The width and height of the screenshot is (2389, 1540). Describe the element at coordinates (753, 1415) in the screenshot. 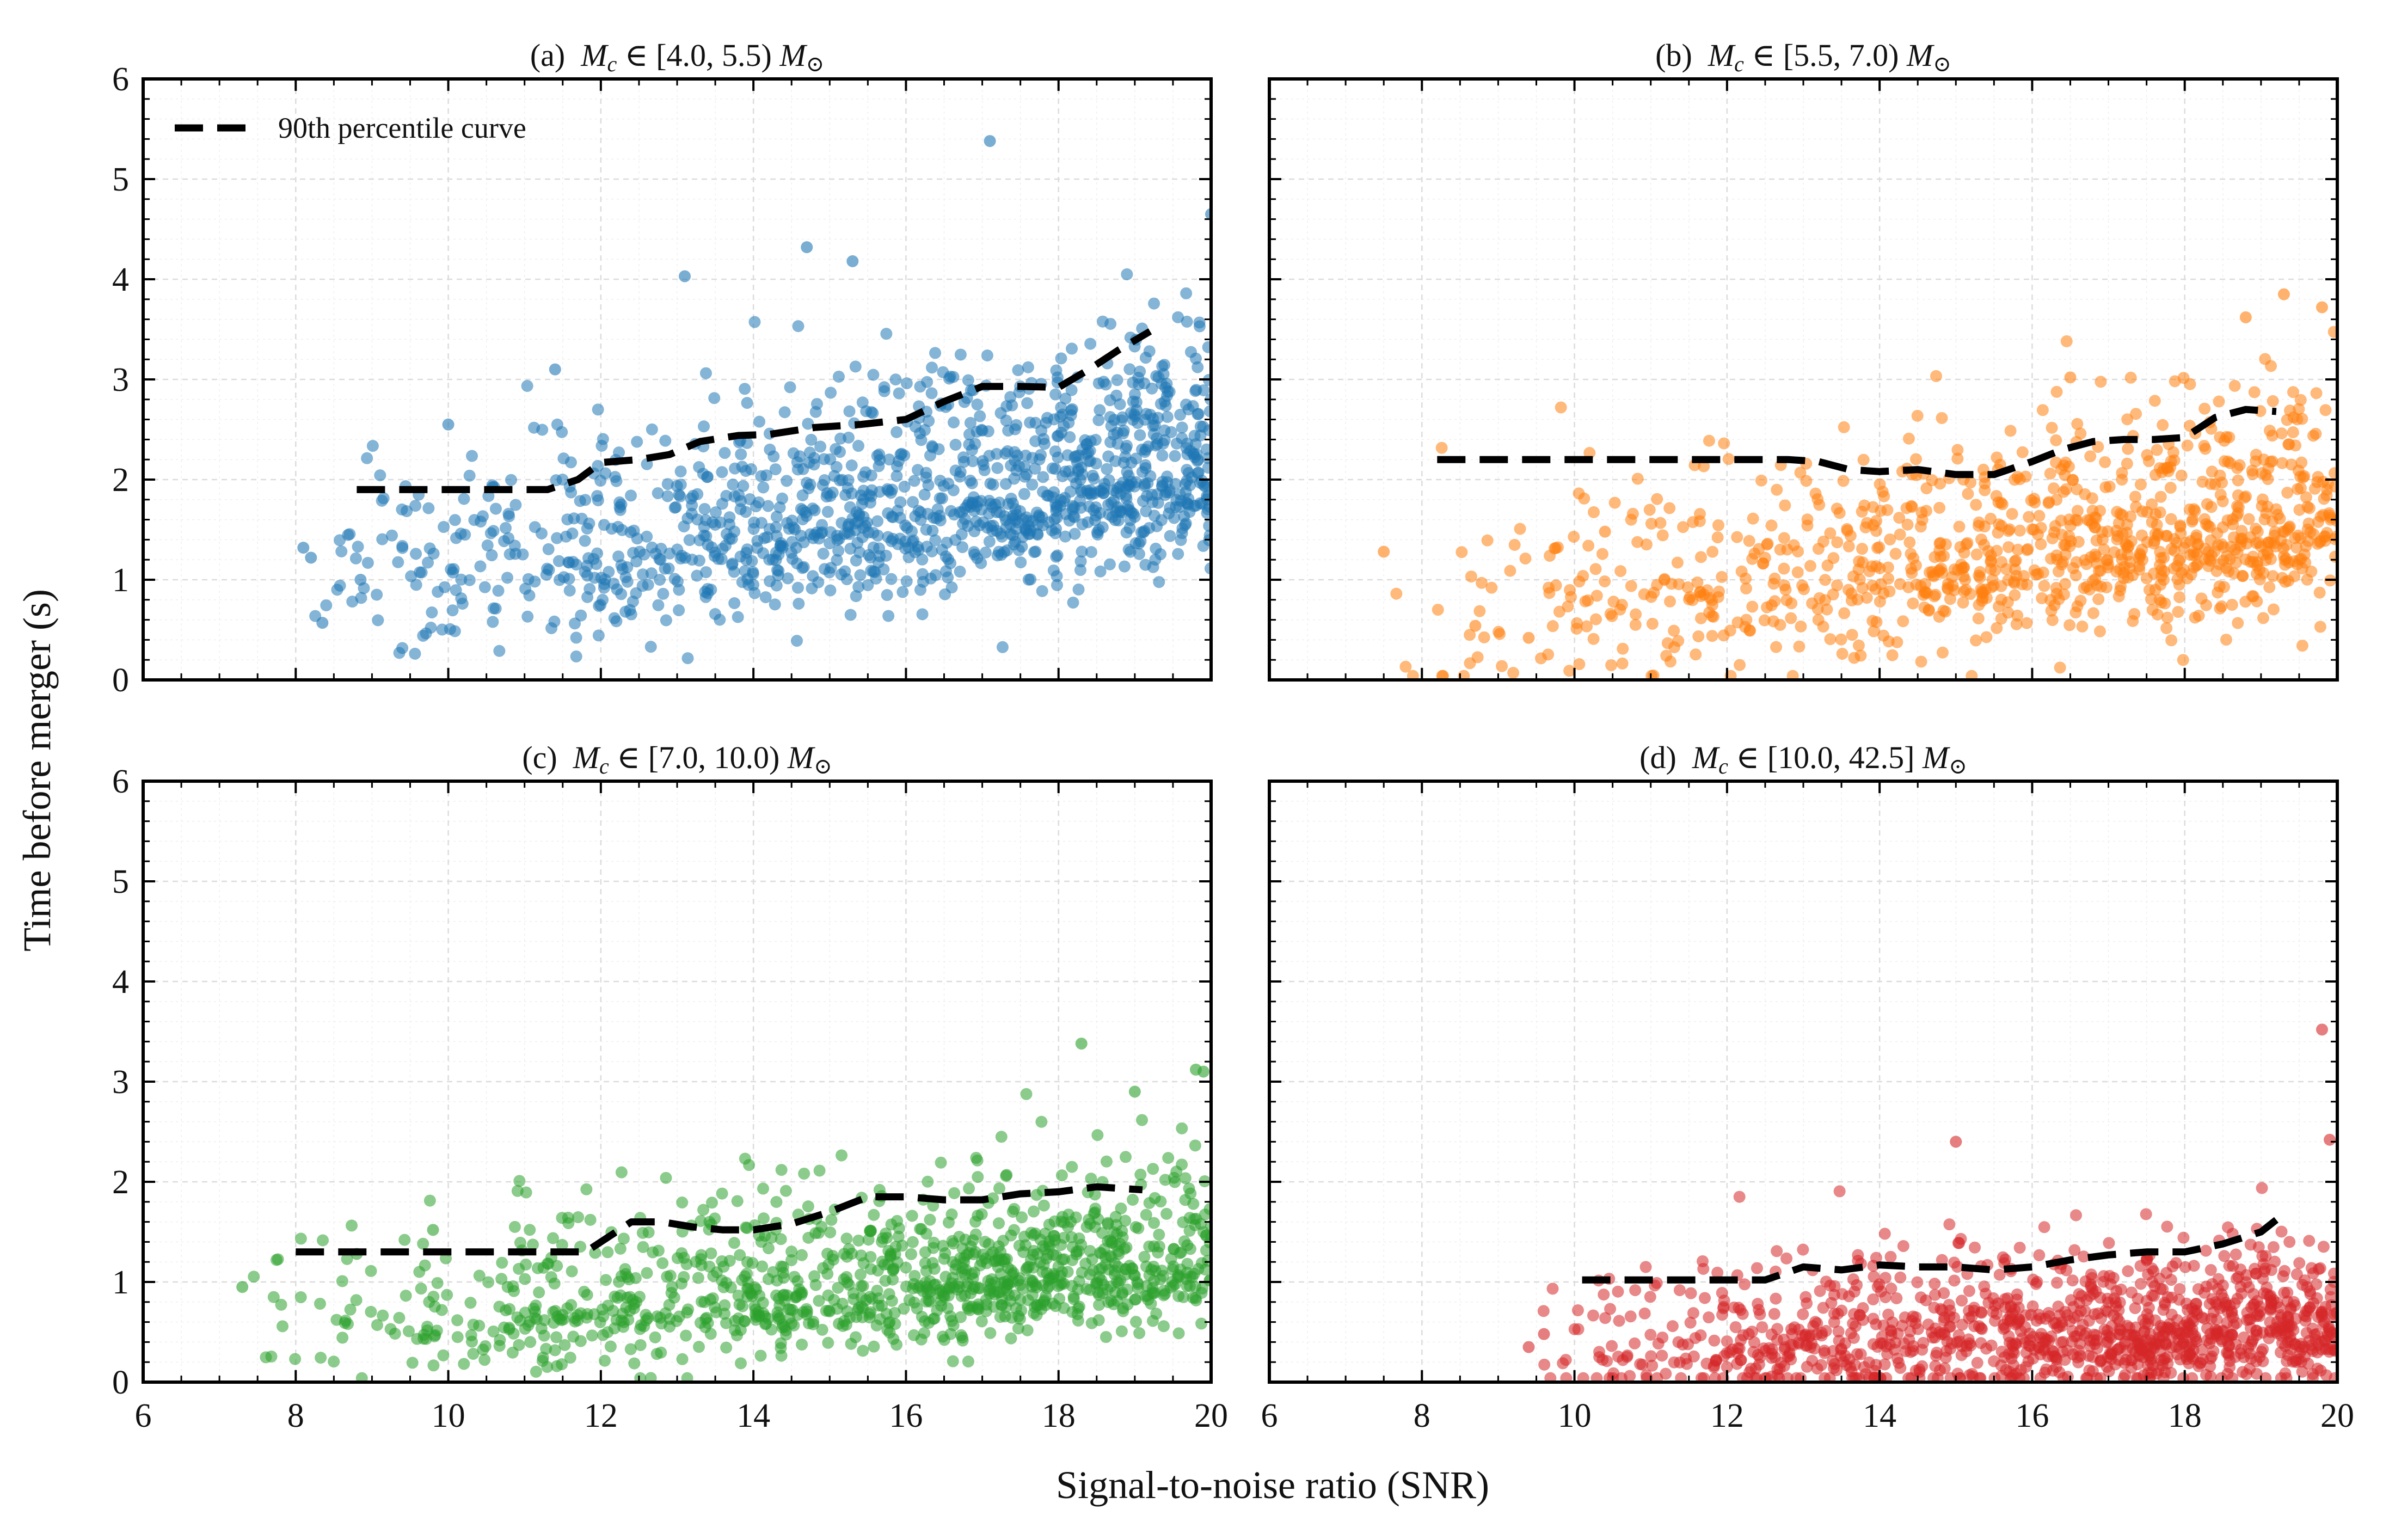

I see `x-tick-label: 14` at that location.